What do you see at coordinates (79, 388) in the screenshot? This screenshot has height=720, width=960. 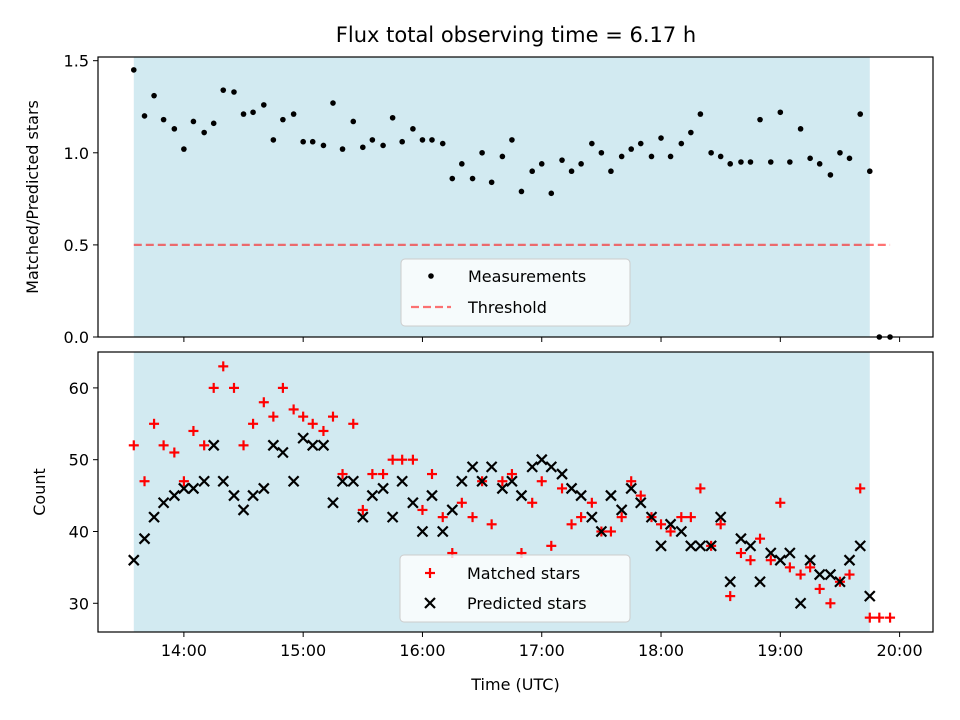 I see `y-tick-label: 60` at bounding box center [79, 388].